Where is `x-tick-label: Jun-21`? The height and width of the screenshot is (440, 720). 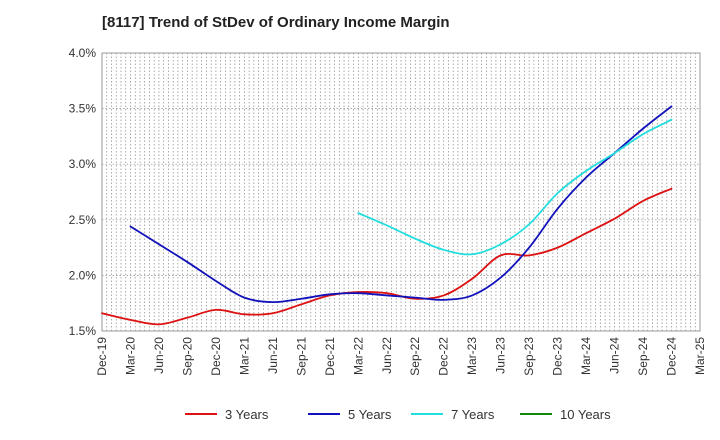
x-tick-label: Jun-21 is located at coordinates (273, 355).